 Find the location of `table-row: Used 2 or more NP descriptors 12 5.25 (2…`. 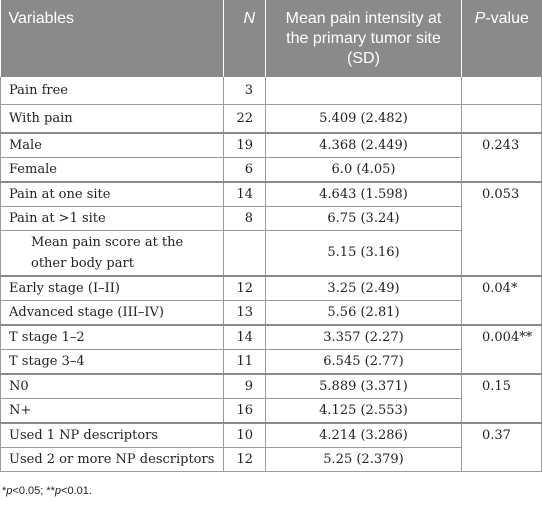

table-row: Used 2 or more NP descriptors 12 5.25 (2… is located at coordinates (271, 459).